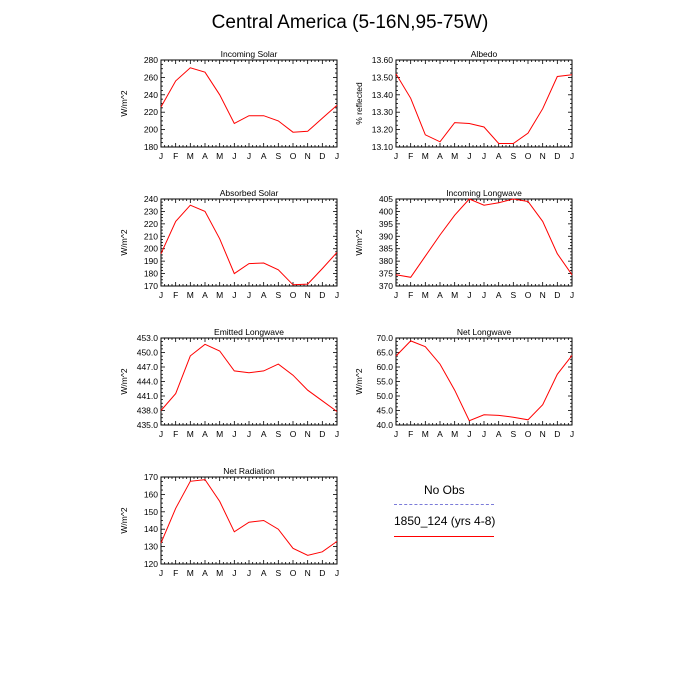  What do you see at coordinates (386, 249) in the screenshot?
I see `y-tick-label: 385` at bounding box center [386, 249].